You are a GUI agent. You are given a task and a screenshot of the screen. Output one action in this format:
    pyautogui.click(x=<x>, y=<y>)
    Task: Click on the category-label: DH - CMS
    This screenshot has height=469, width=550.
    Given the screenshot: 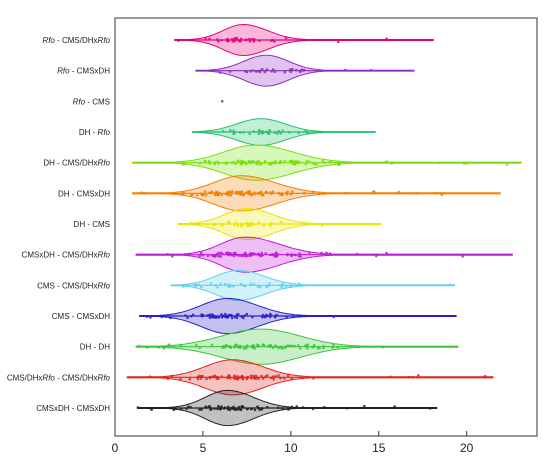 What is the action you would take?
    pyautogui.click(x=92, y=224)
    